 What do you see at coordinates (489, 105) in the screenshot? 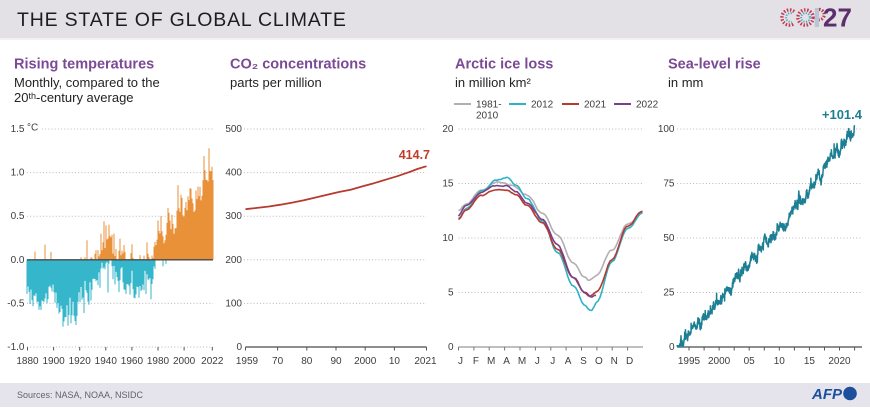
I see `svg-text: 1981-` at bounding box center [489, 105].